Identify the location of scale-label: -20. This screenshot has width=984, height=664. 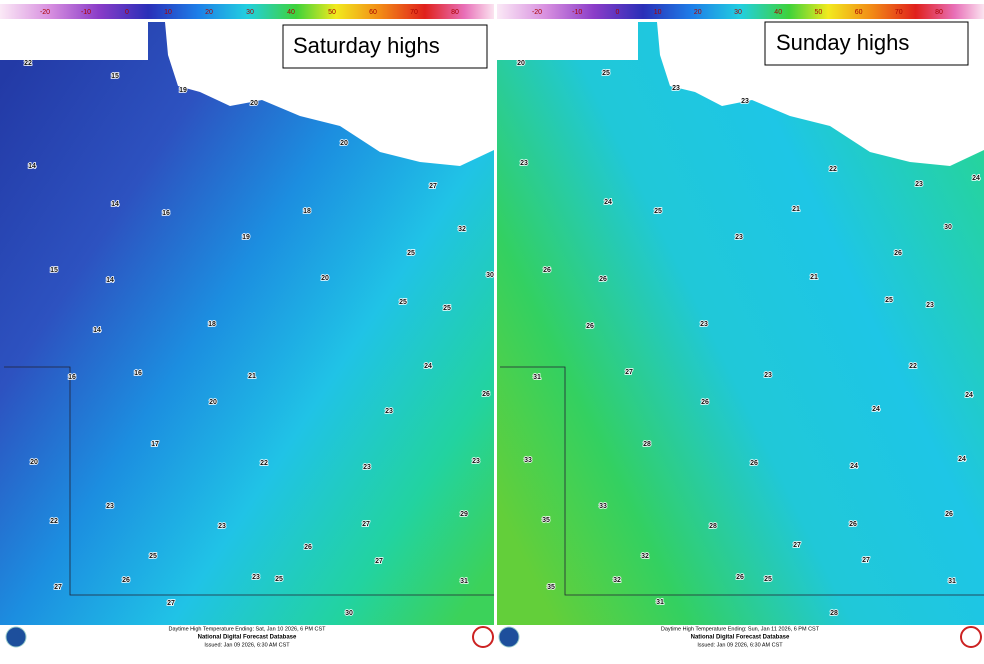
(45, 12).